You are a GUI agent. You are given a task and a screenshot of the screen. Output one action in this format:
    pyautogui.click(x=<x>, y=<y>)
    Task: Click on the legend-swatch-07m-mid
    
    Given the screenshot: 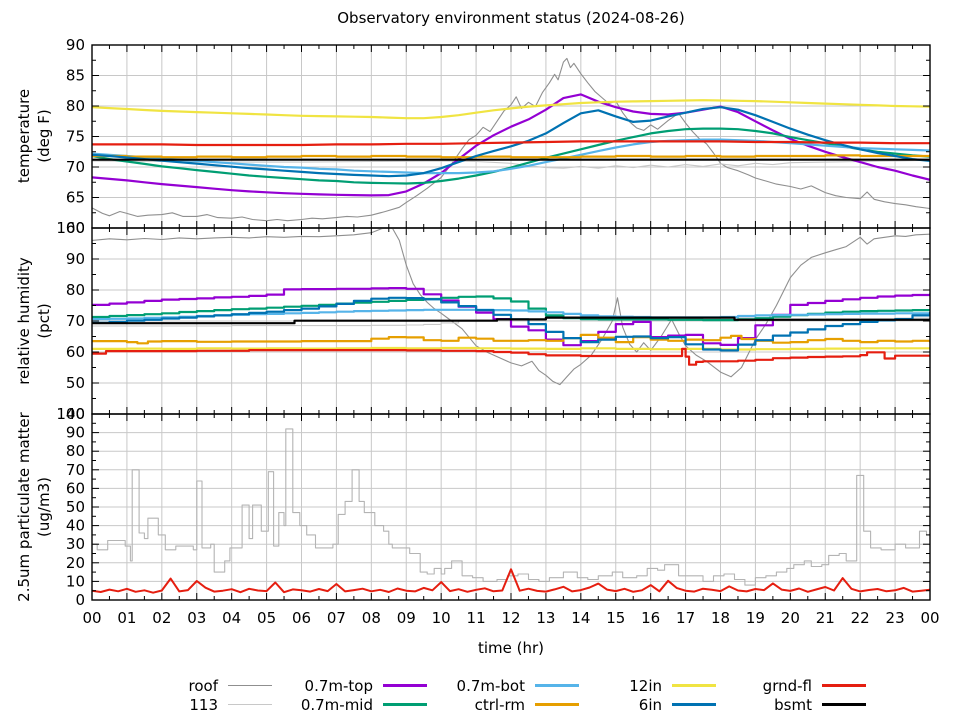 What is the action you would take?
    pyautogui.click(x=405, y=704)
    